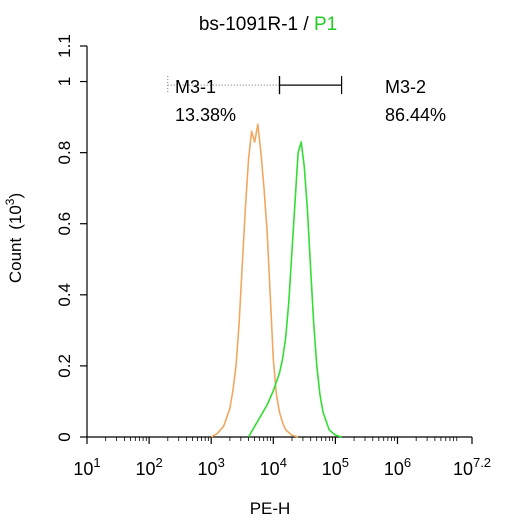 The image size is (508, 529). I want to click on marker-1-name: M3-1, so click(195, 87).